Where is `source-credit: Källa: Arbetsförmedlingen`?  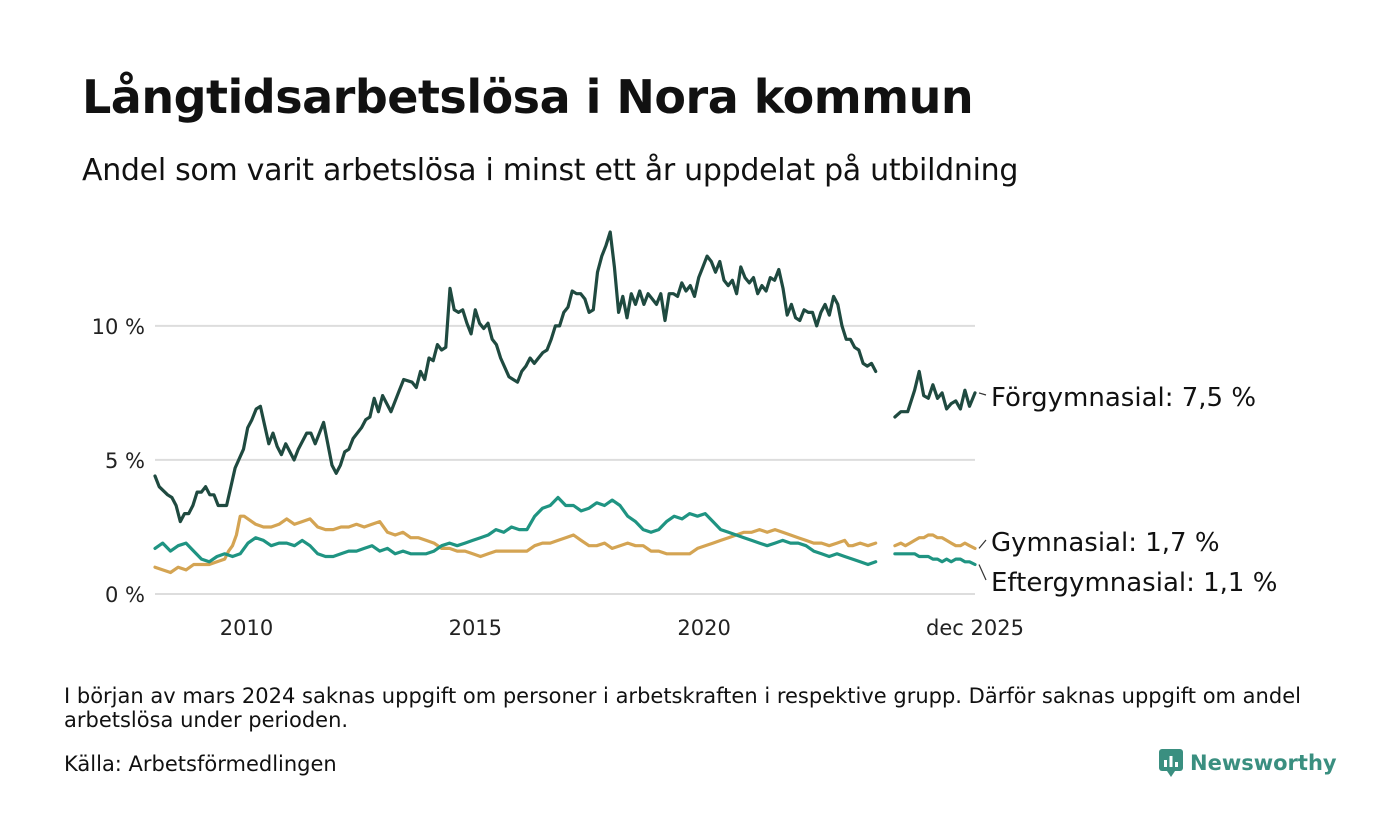
source-credit: Källa: Arbetsförmedlingen is located at coordinates (200, 764).